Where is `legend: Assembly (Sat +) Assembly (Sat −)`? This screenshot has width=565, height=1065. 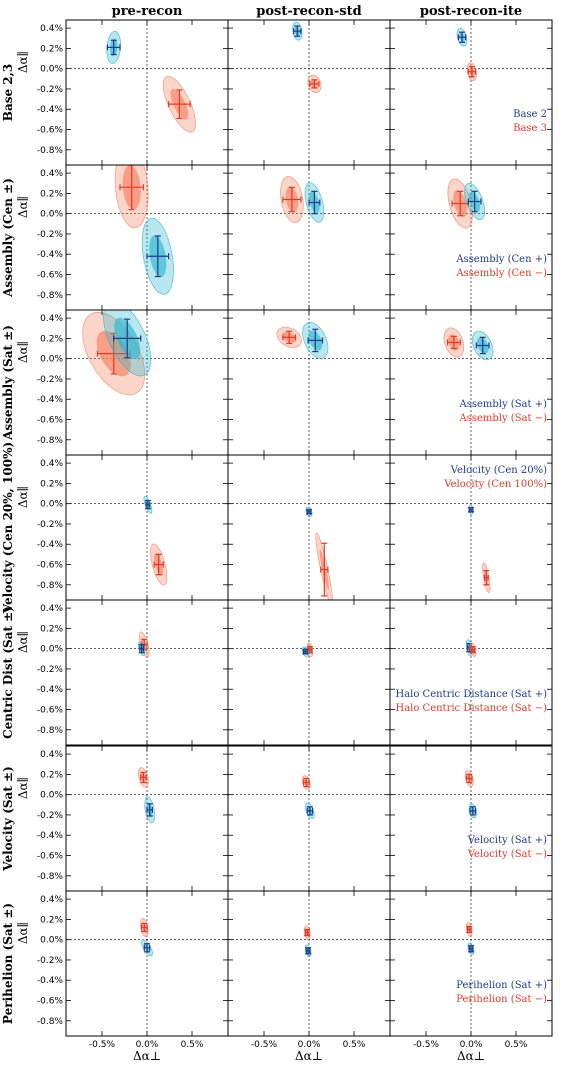 legend: Assembly (Sat +) Assembly (Sat −) is located at coordinates (502, 411).